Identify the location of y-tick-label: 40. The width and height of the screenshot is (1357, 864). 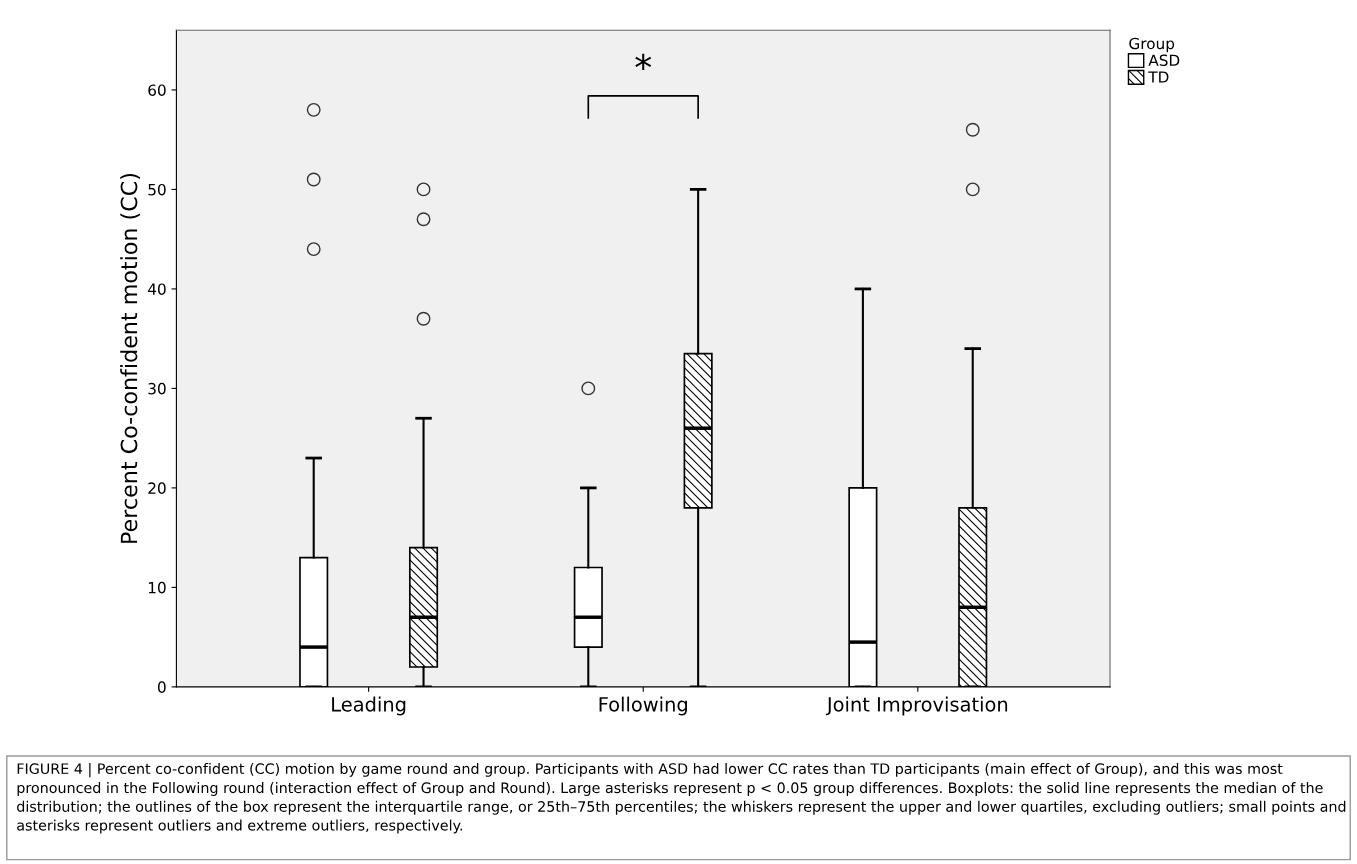
(156, 289).